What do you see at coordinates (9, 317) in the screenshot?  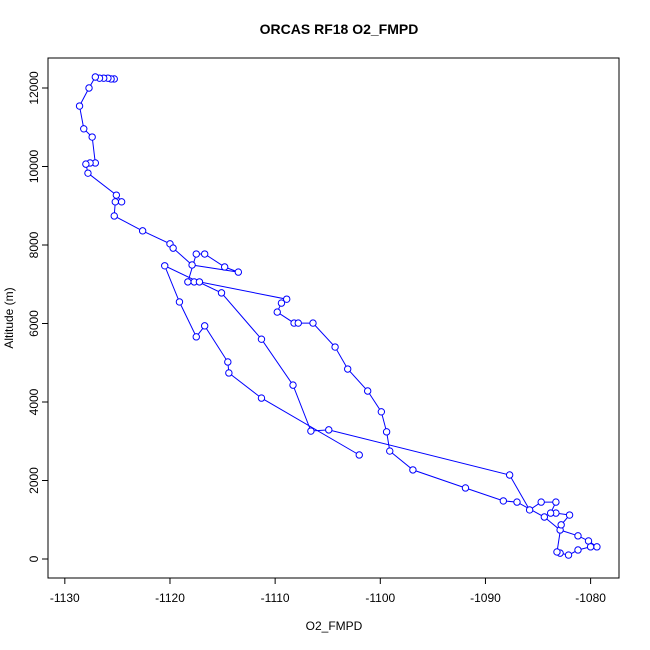 I see `y-axis-label: Altitude (m)` at bounding box center [9, 317].